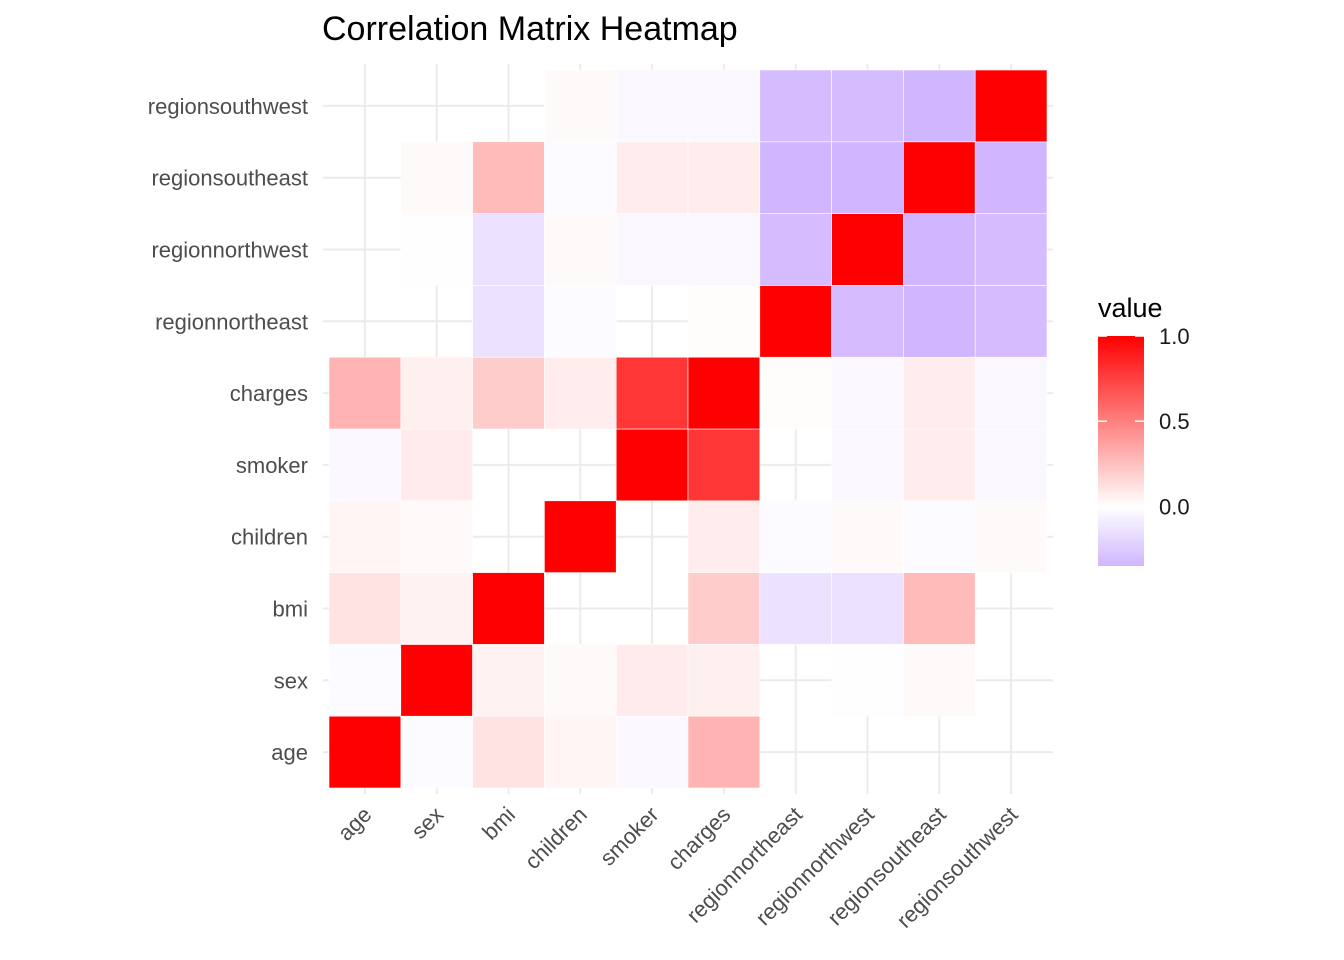 The width and height of the screenshot is (1344, 960). What do you see at coordinates (724, 249) in the screenshot?
I see `heatmap-cell-regionnorthwest-charges` at bounding box center [724, 249].